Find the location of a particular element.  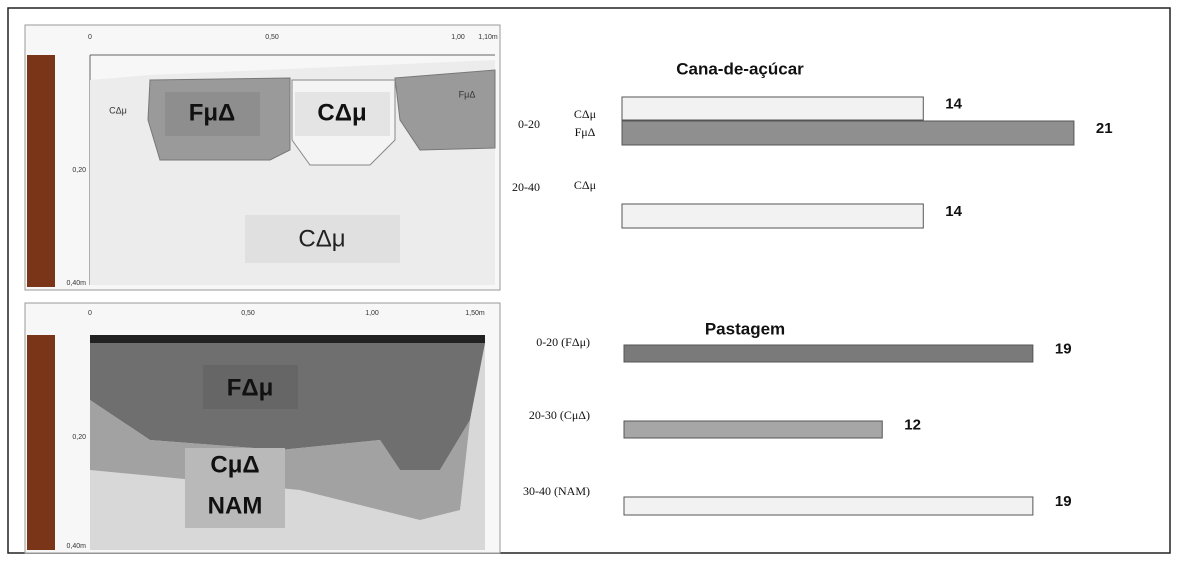

chart-title: Pastagem is located at coordinates (745, 328).